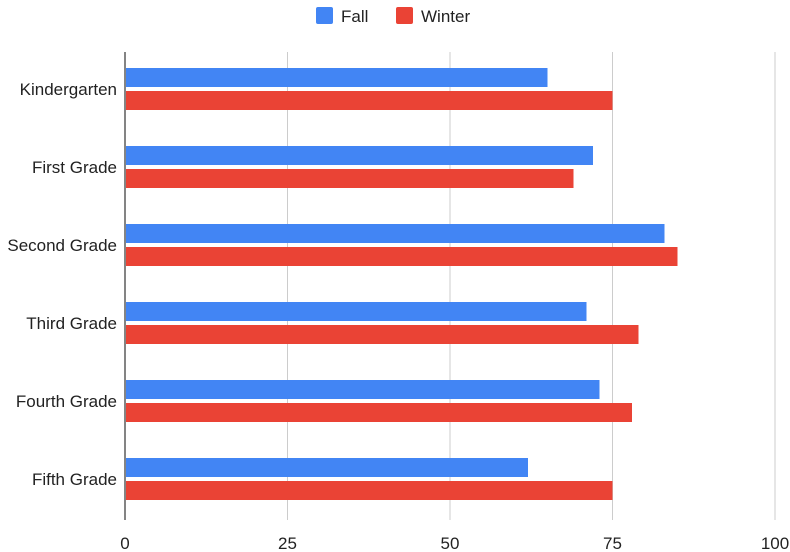 Image resolution: width=790 pixels, height=552 pixels. Describe the element at coordinates (74, 167) in the screenshot. I see `category-label-first-grade: First Grade` at that location.